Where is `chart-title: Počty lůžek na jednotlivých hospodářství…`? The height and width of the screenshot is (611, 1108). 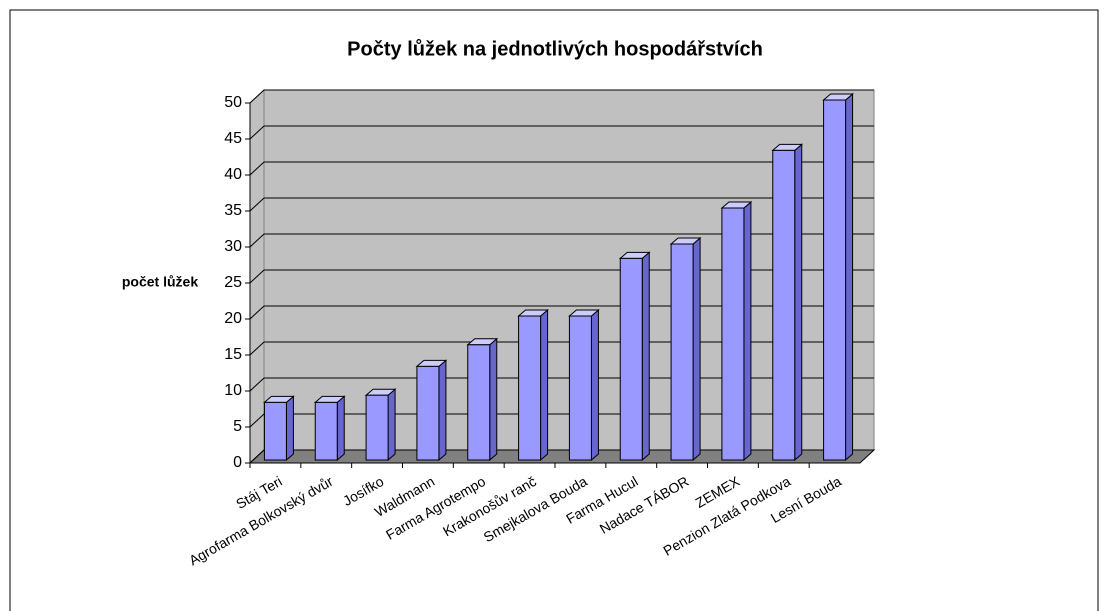 chart-title: Počty lůžek na jednotlivých hospodářství… is located at coordinates (555, 49).